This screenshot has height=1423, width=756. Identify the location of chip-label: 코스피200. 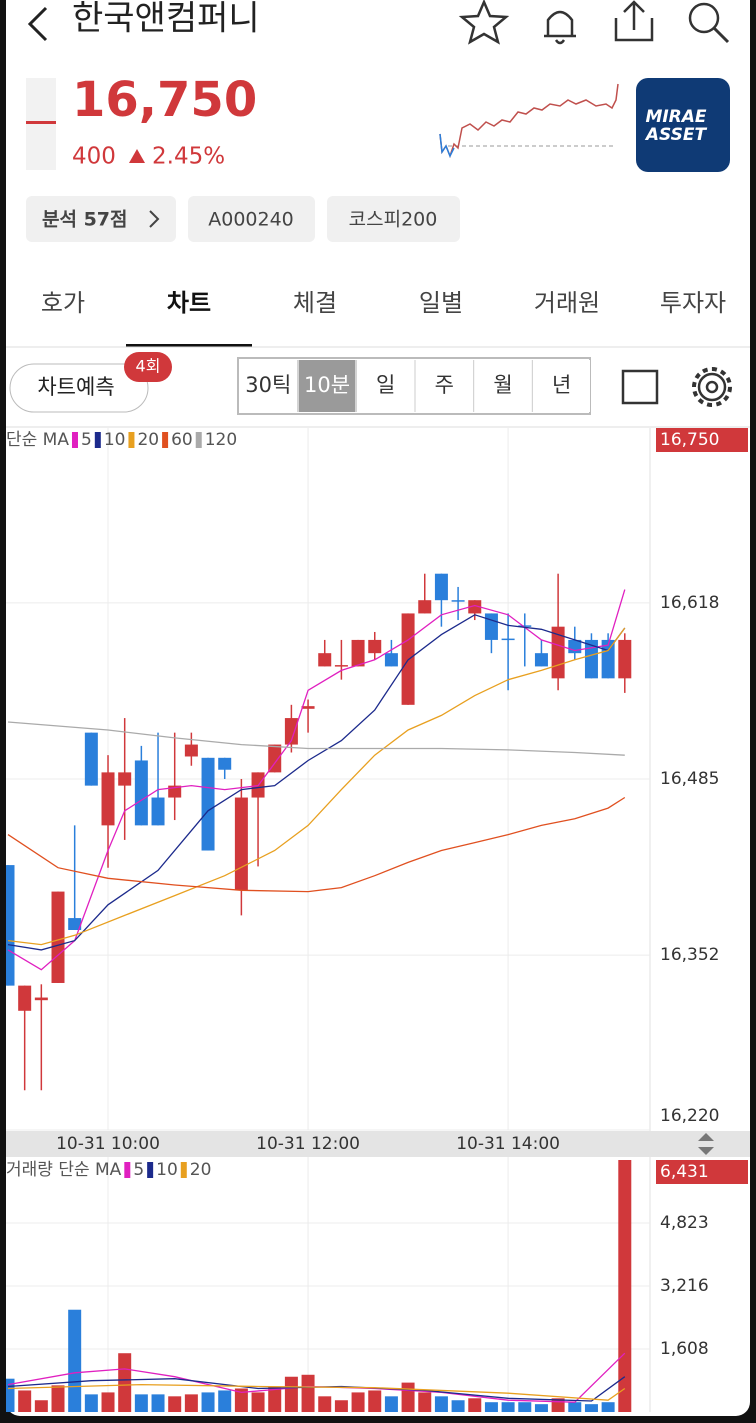
(393, 220).